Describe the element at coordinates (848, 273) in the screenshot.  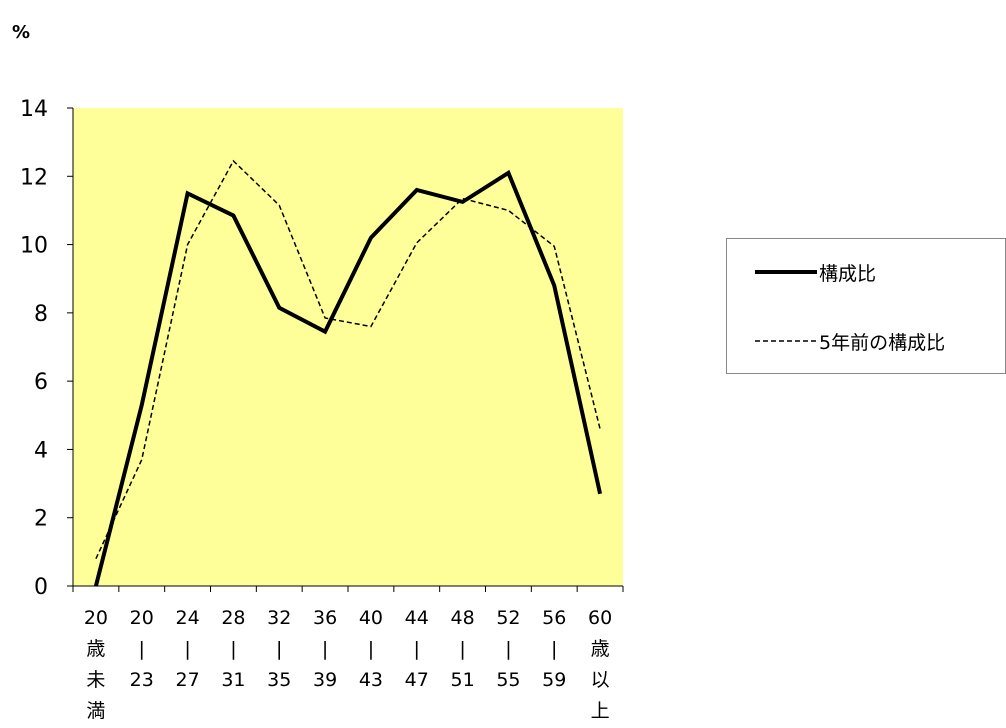
I see `legend-label-series-0: 構成比` at that location.